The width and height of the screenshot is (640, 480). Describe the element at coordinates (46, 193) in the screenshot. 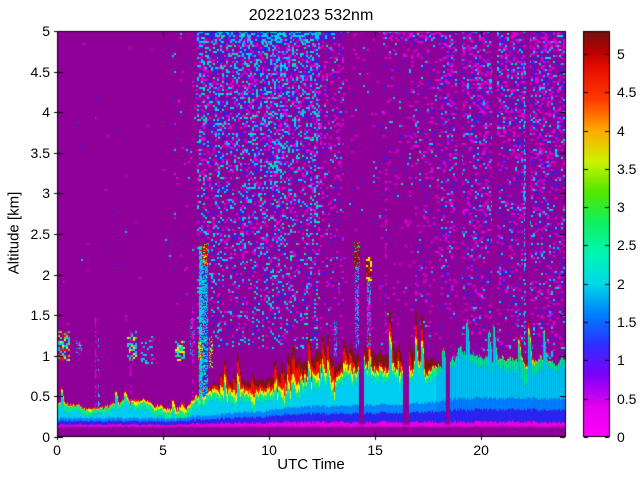

I see `y-tick-label: 3` at that location.